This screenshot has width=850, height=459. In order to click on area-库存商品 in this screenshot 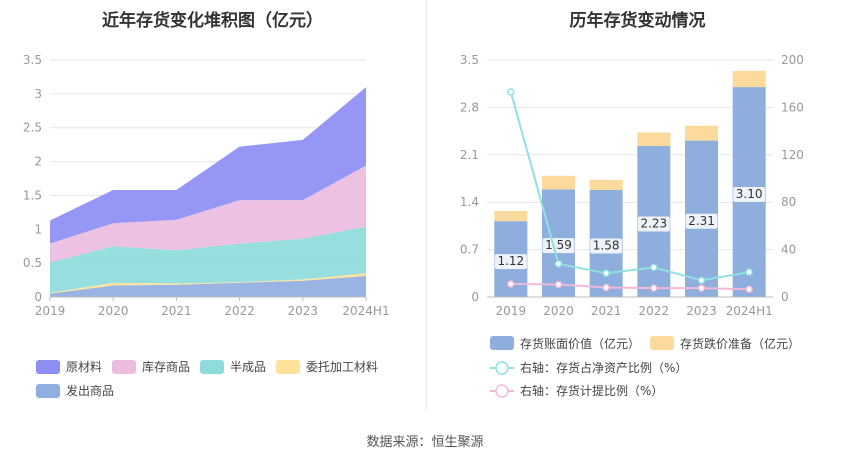, I will do `click(208, 214)`.